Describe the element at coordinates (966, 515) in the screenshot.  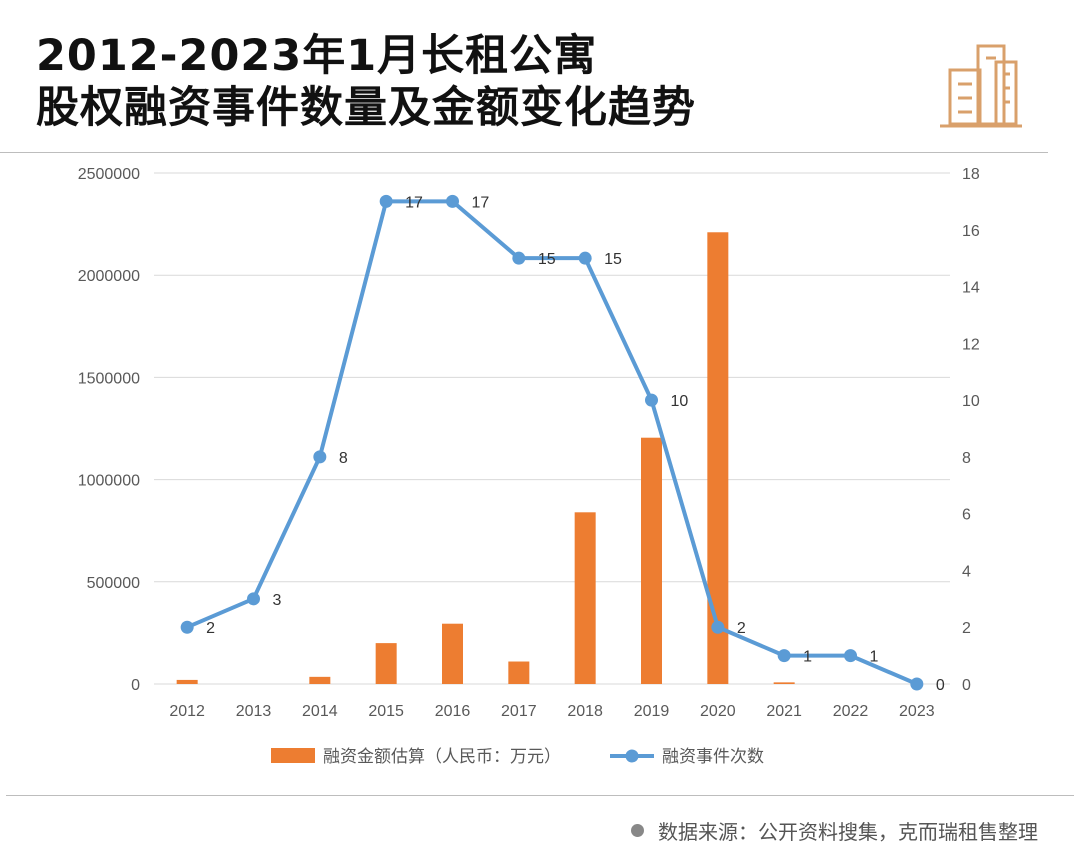
I see `y-right-tick-label: 6` at that location.